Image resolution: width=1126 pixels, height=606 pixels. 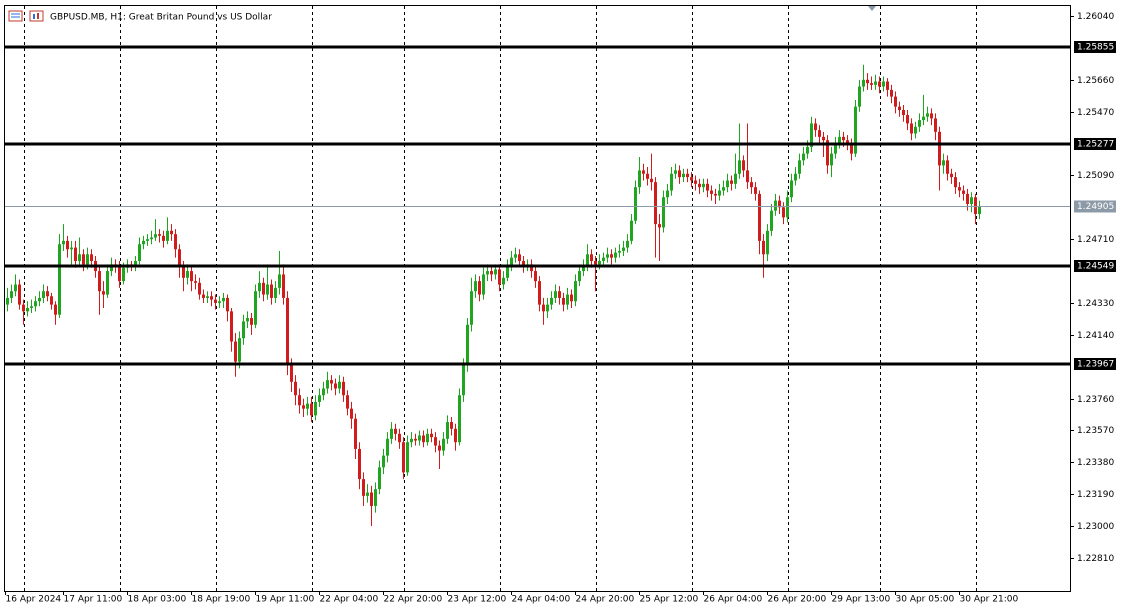 What do you see at coordinates (413, 600) in the screenshot?
I see `x-tick-label: 22 Apr 20:00` at bounding box center [413, 600].